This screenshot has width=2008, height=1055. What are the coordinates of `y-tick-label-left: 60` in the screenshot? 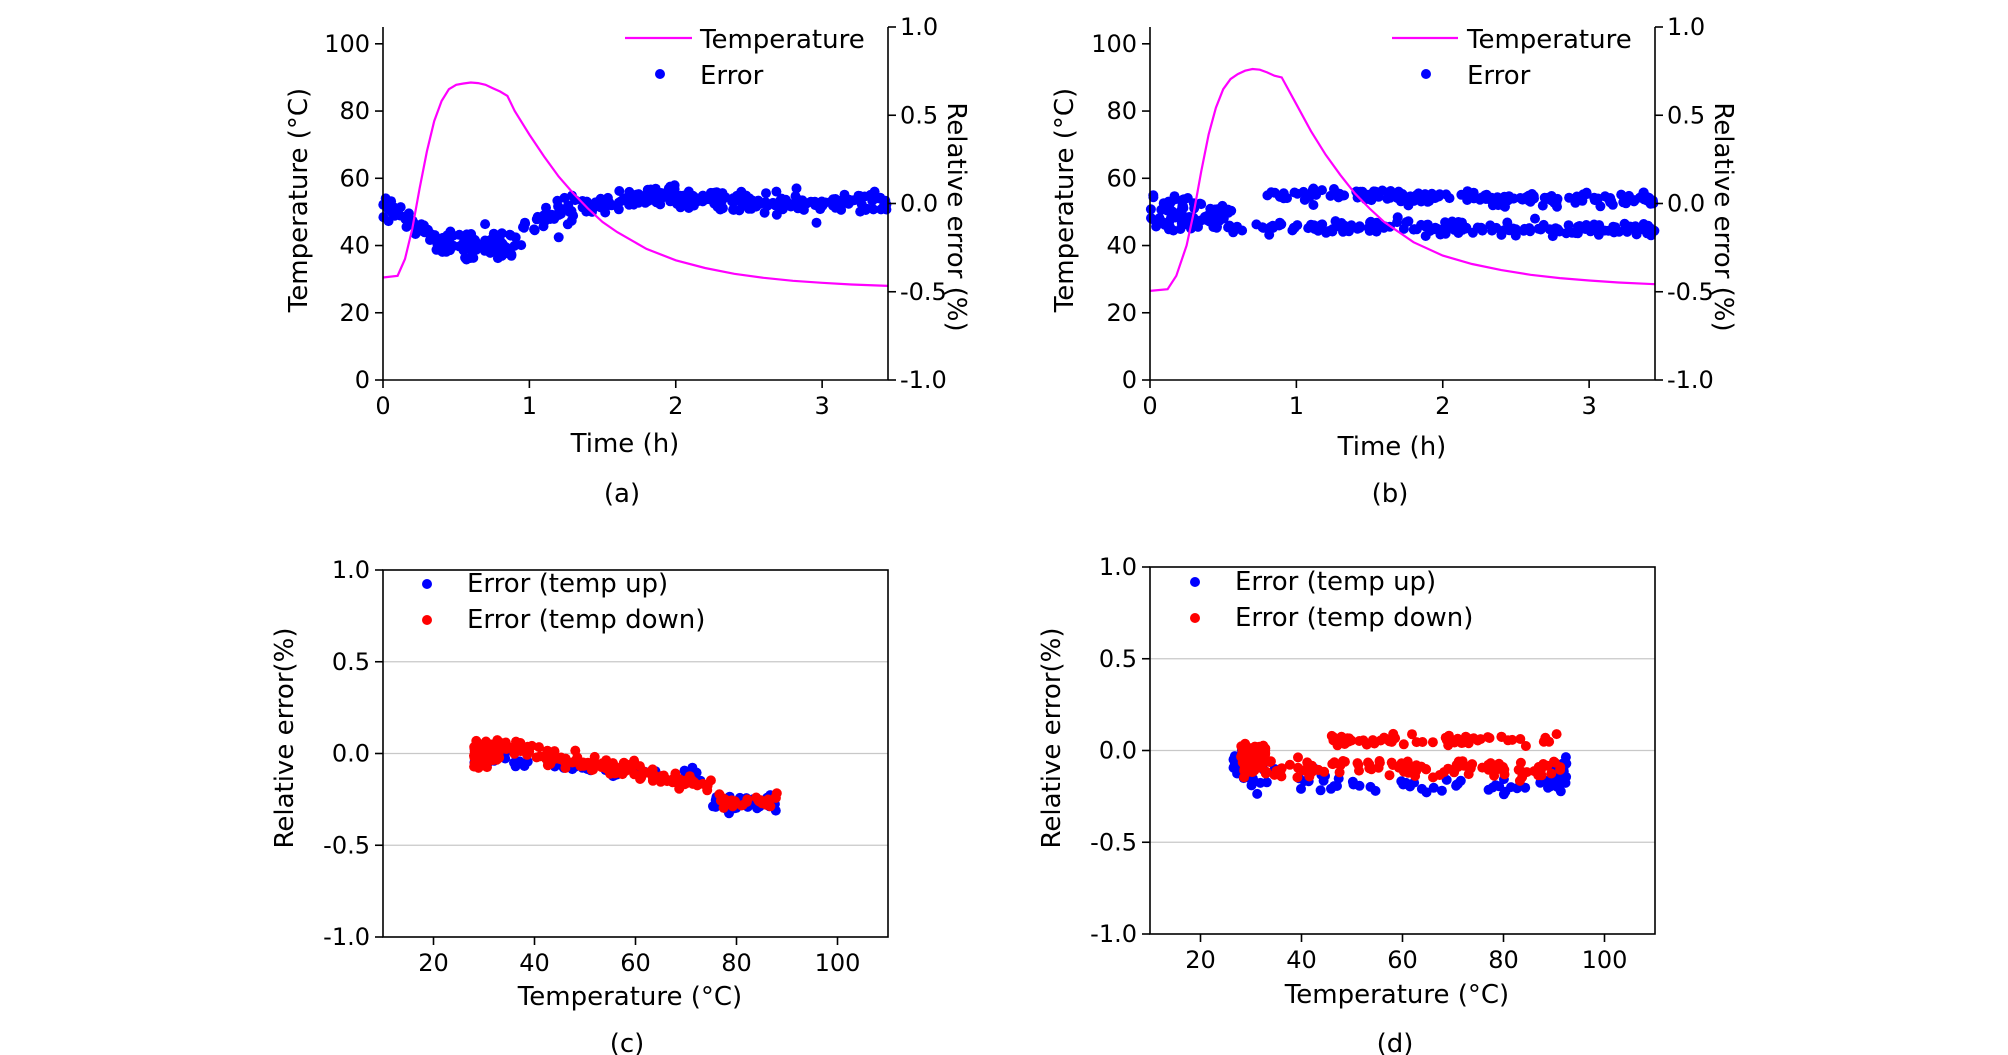 It's located at (354, 178).